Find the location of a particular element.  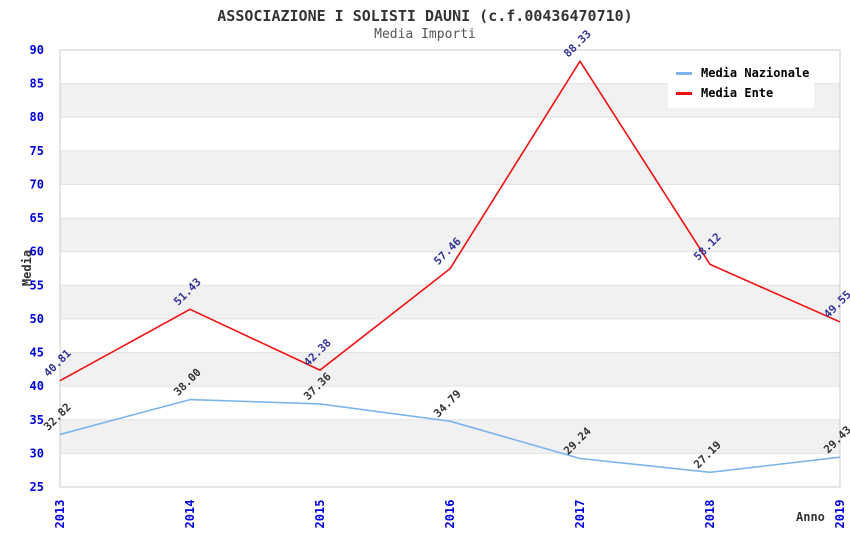

y-tick-label: 65 is located at coordinates (37, 218).